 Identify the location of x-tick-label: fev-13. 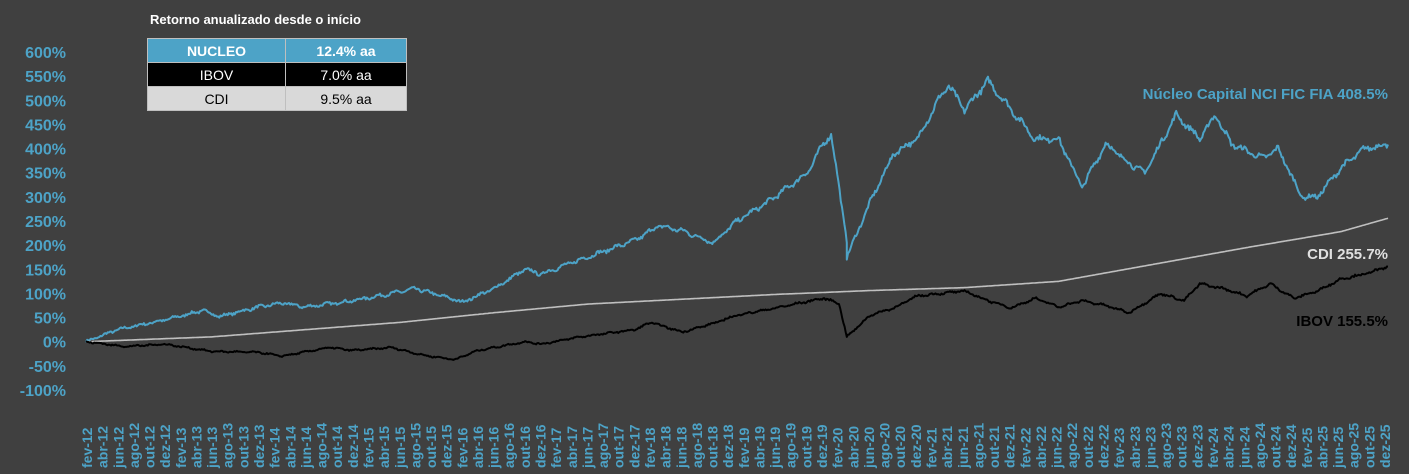
(181, 447).